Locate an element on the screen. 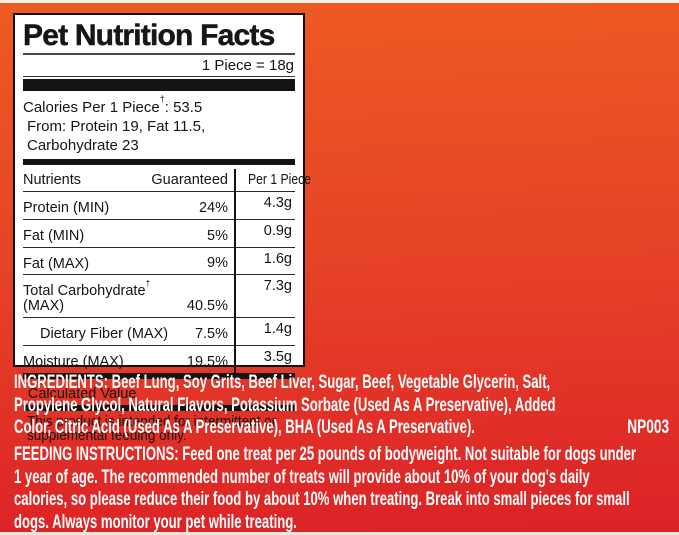 This screenshot has width=679, height=535. panel-title: Pet Nutrition Facts is located at coordinates (149, 35).